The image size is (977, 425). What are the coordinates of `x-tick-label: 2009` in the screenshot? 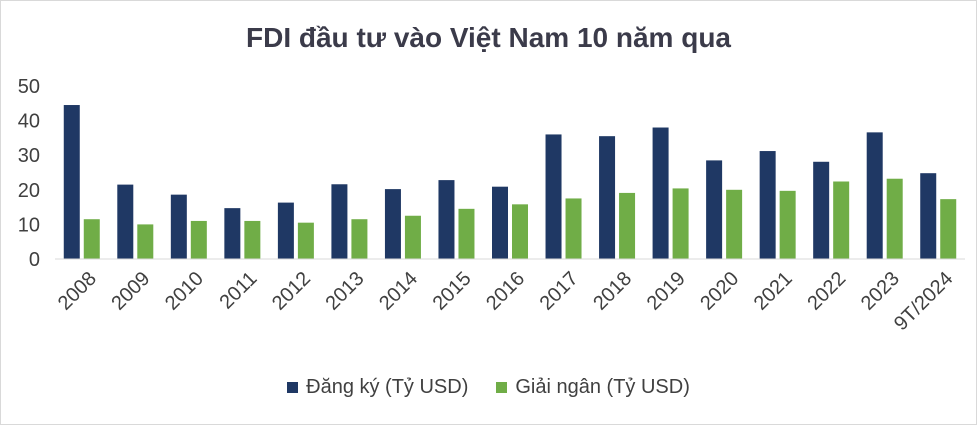 It's located at (130, 291).